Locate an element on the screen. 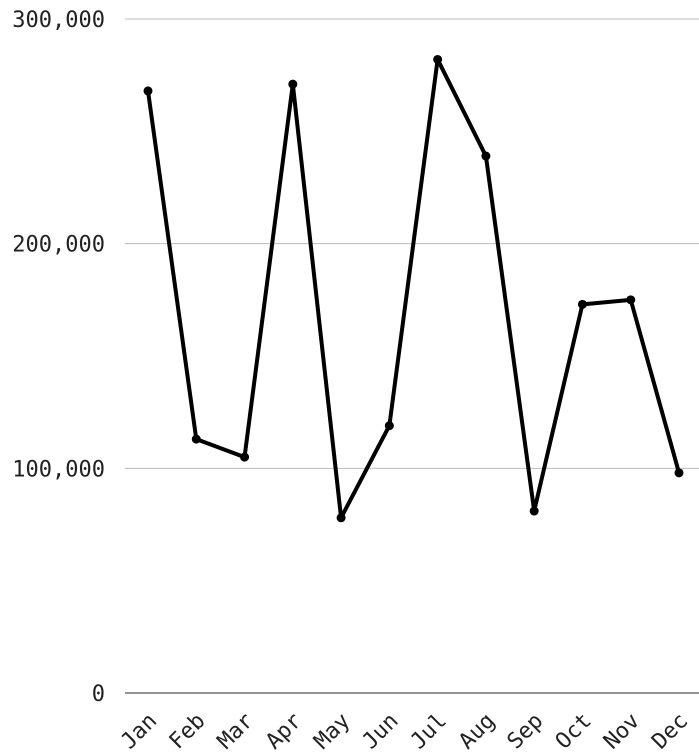 This screenshot has width=699, height=755. x-tick-label: Jan is located at coordinates (139, 732).